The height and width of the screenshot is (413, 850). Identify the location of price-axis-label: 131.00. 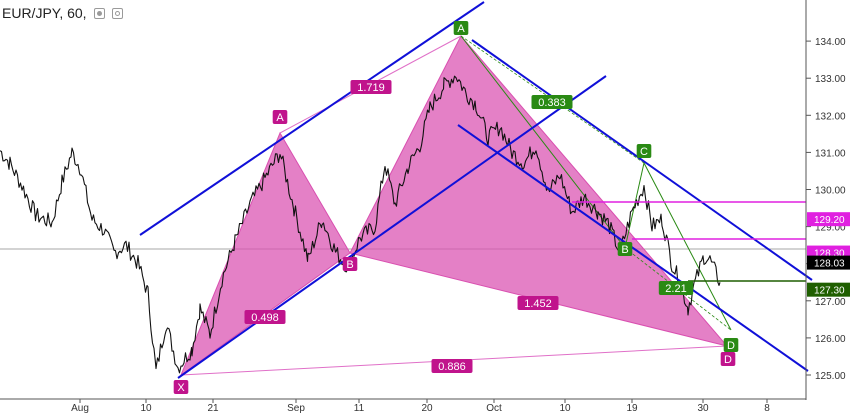
(830, 153).